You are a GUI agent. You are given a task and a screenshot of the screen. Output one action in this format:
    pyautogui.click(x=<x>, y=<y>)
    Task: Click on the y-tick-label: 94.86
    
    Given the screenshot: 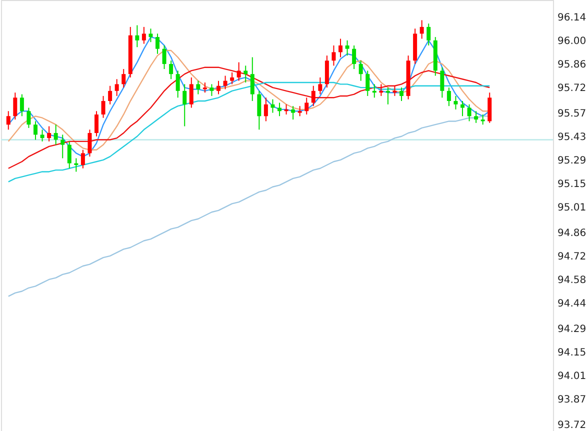 What is the action you would take?
    pyautogui.click(x=572, y=233)
    